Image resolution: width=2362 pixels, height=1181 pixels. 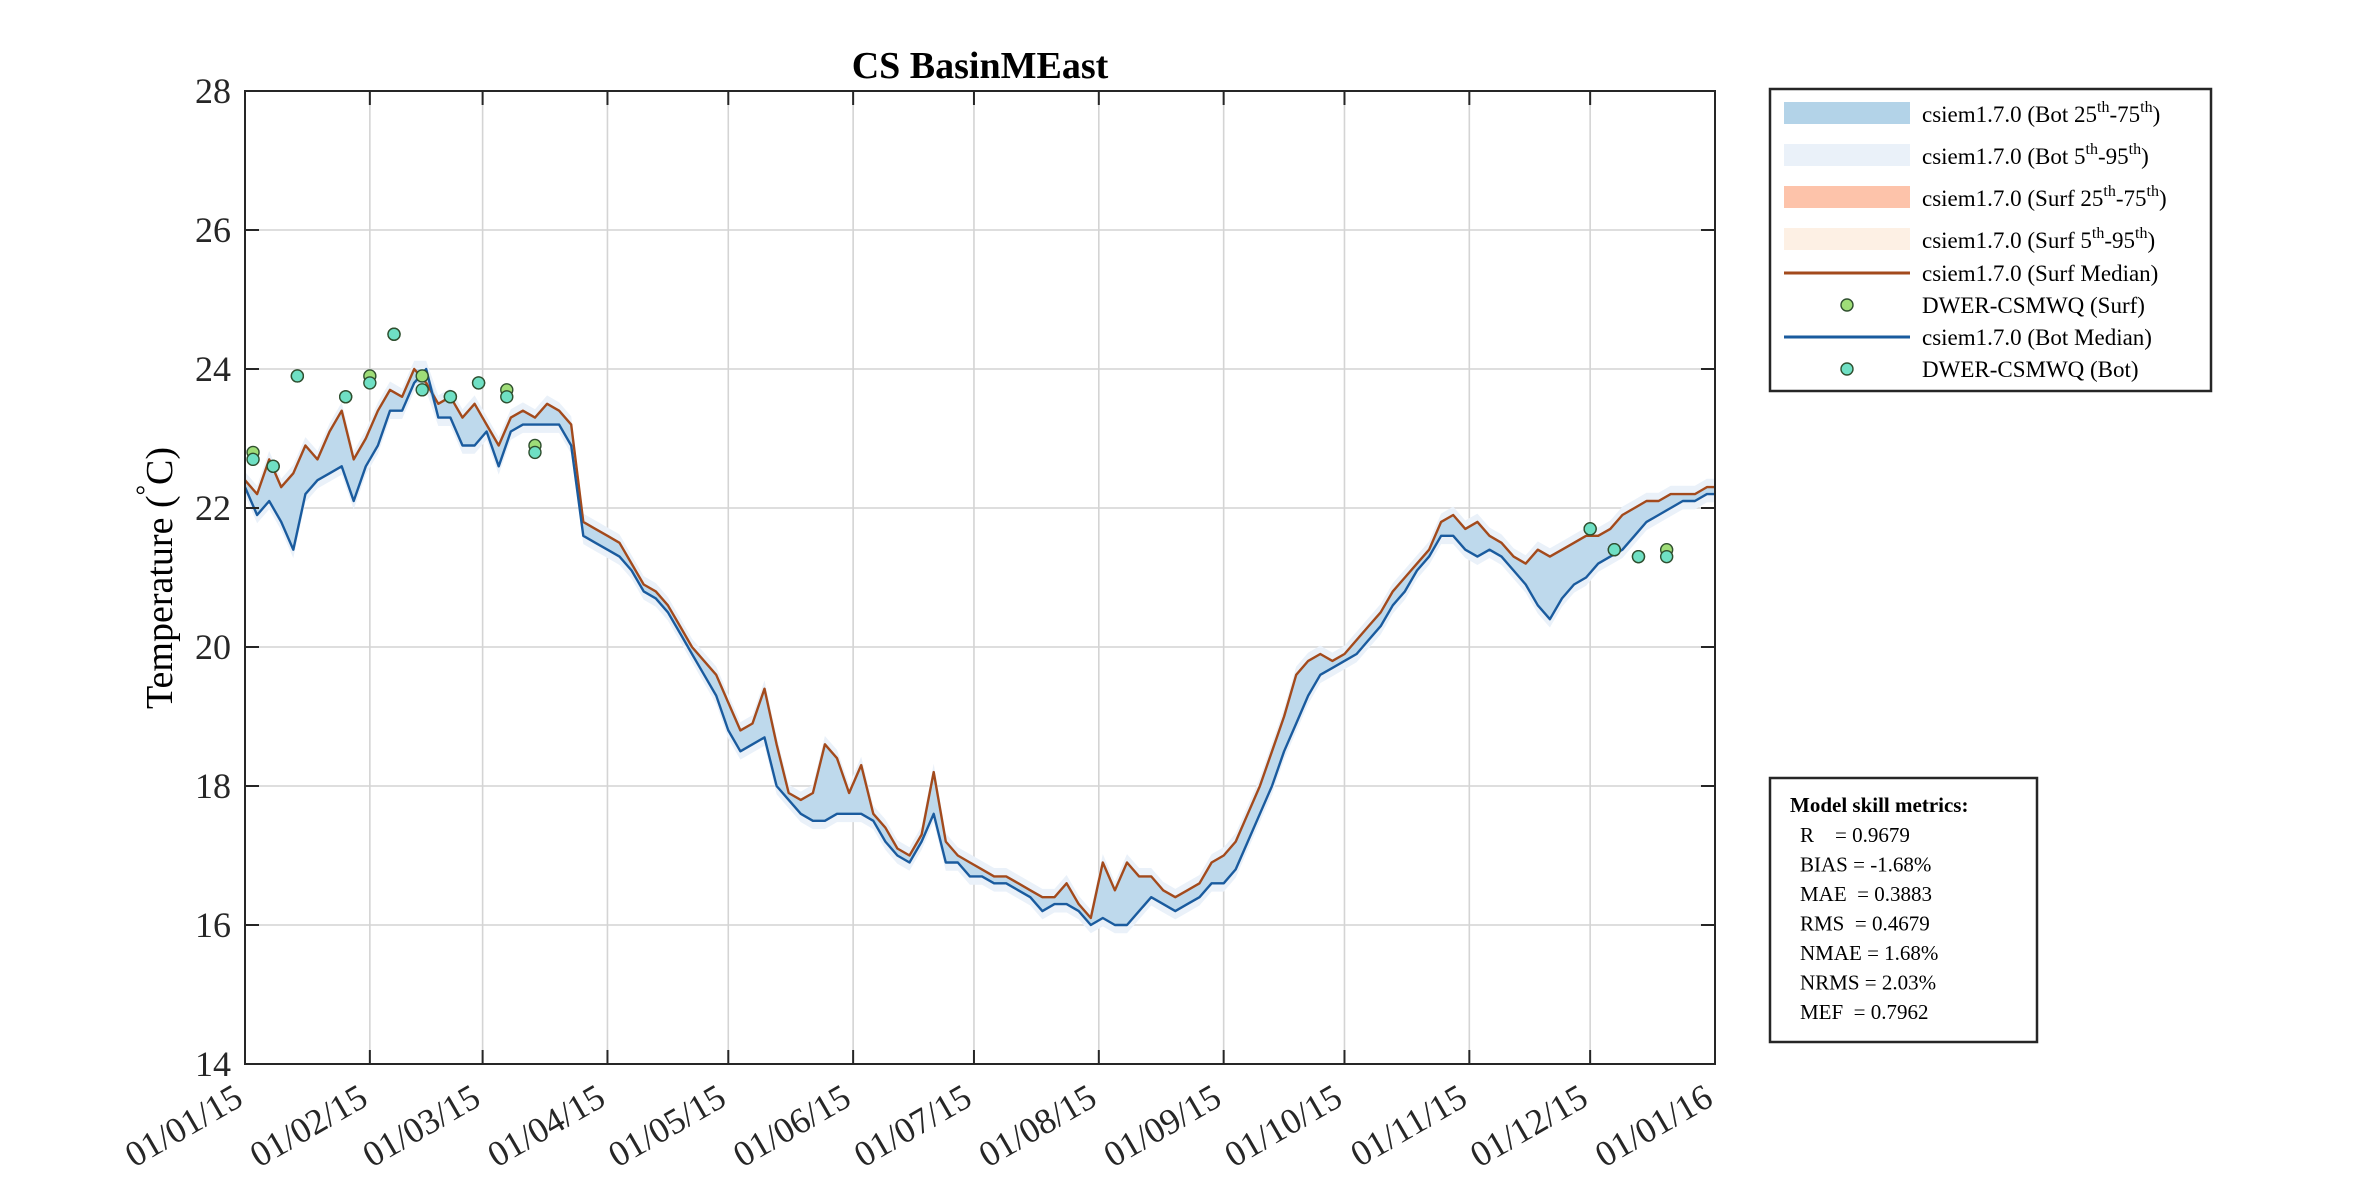 What do you see at coordinates (1869, 953) in the screenshot?
I see `metrics-line: NMAE = 1.68%` at bounding box center [1869, 953].